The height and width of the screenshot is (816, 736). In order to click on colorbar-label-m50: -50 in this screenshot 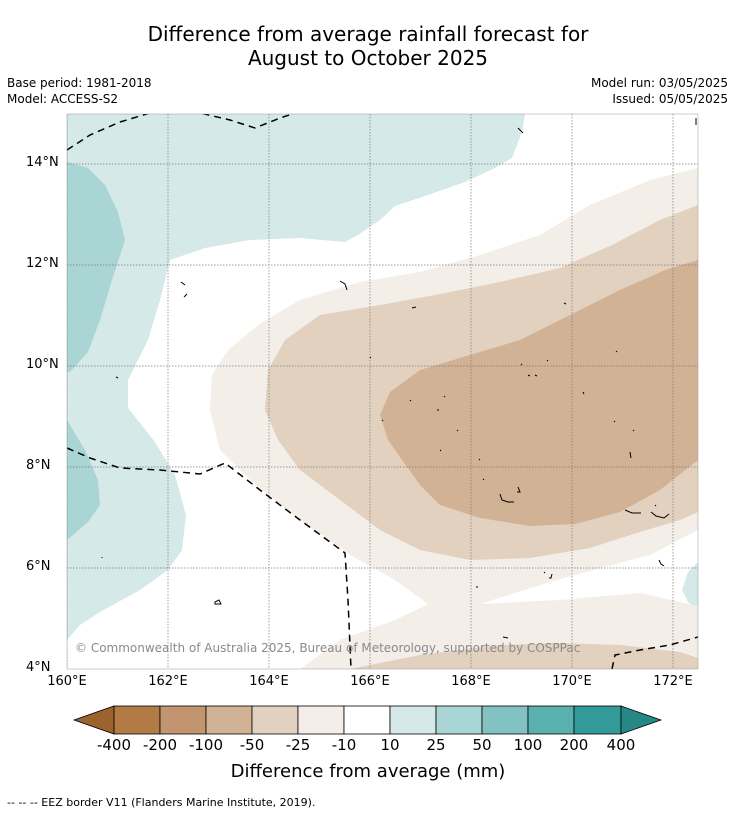, I will do `click(252, 745)`.